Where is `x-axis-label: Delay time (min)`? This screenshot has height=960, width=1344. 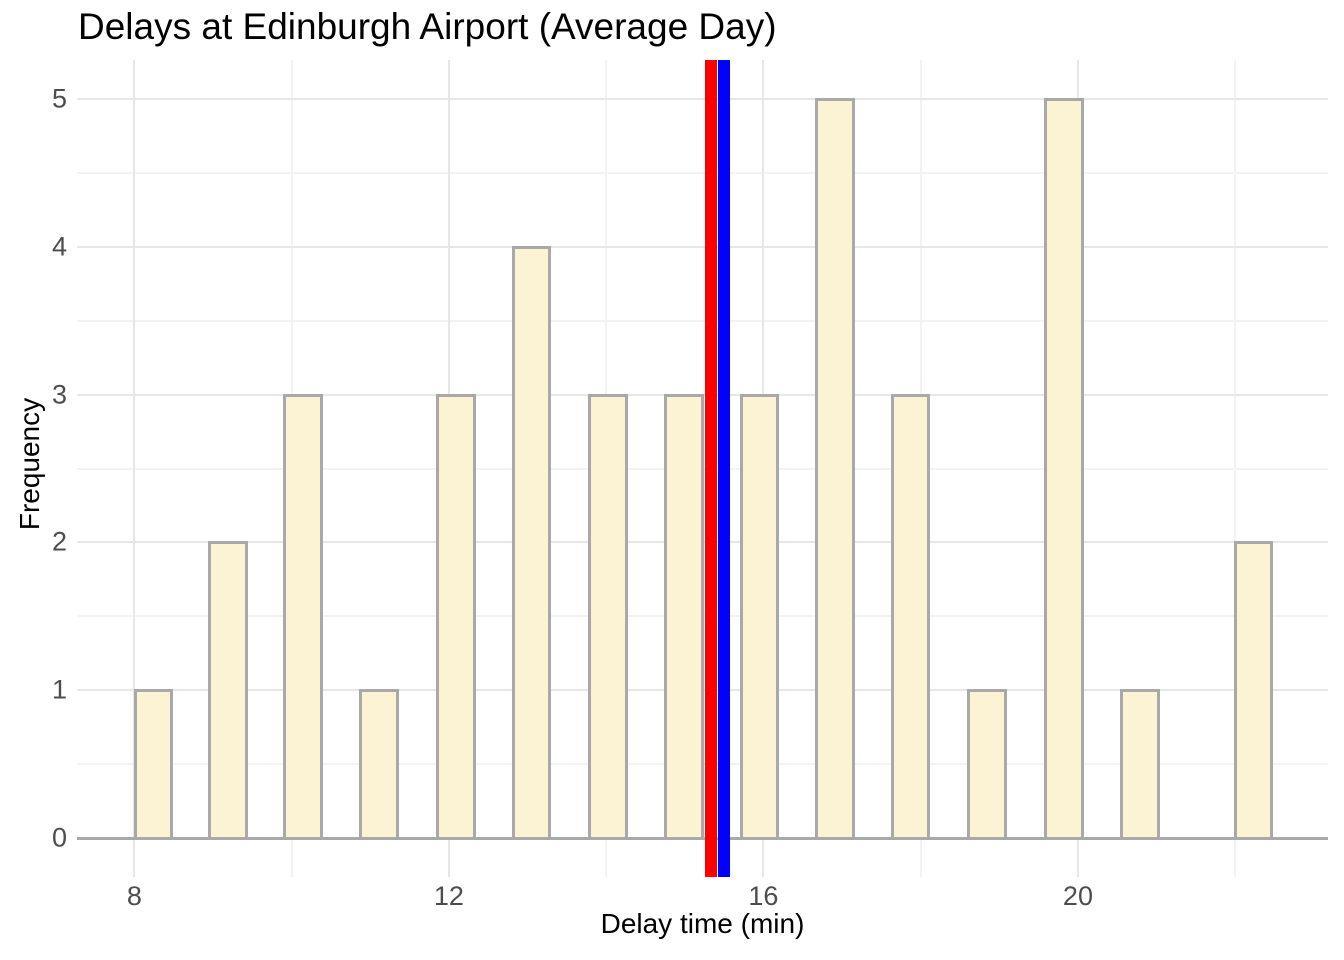
x-axis-label: Delay time (min) is located at coordinates (702, 923).